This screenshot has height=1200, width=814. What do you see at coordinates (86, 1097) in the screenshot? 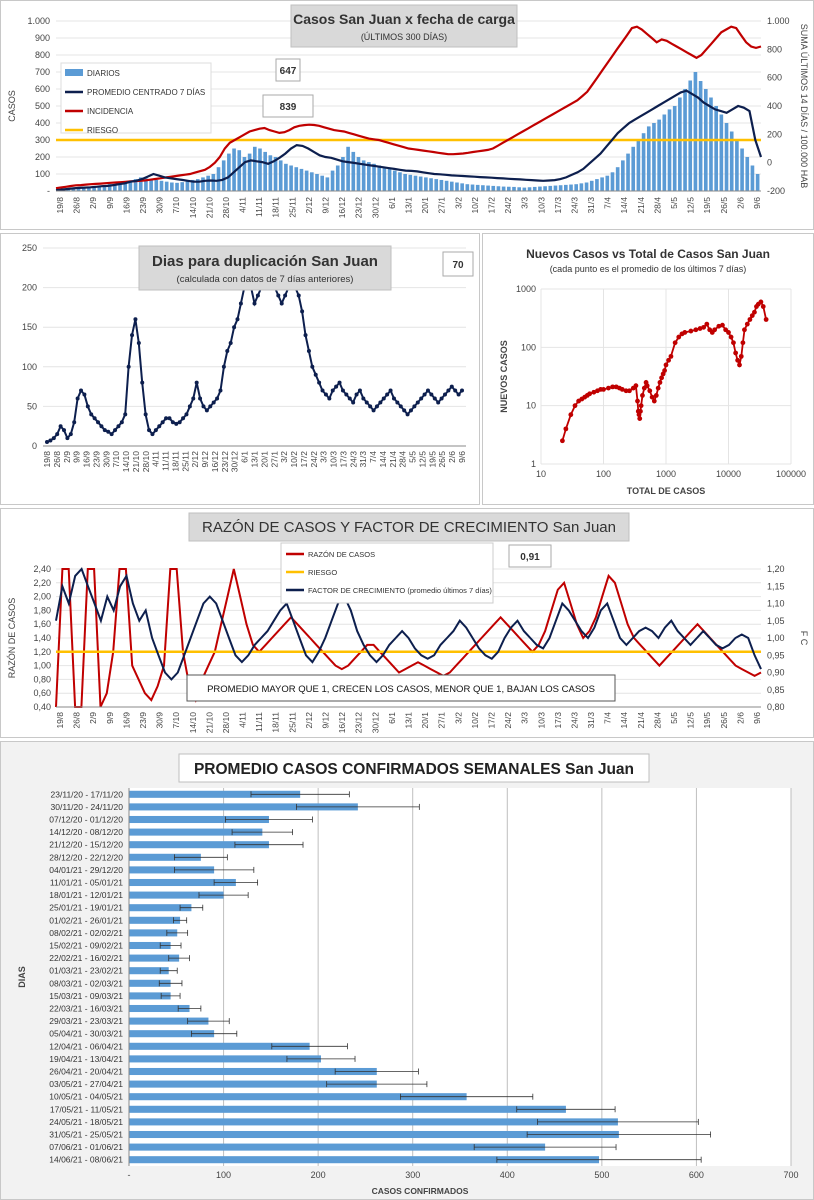
I see `category-label: 10/05/21 - 04/05/21` at bounding box center [86, 1097].